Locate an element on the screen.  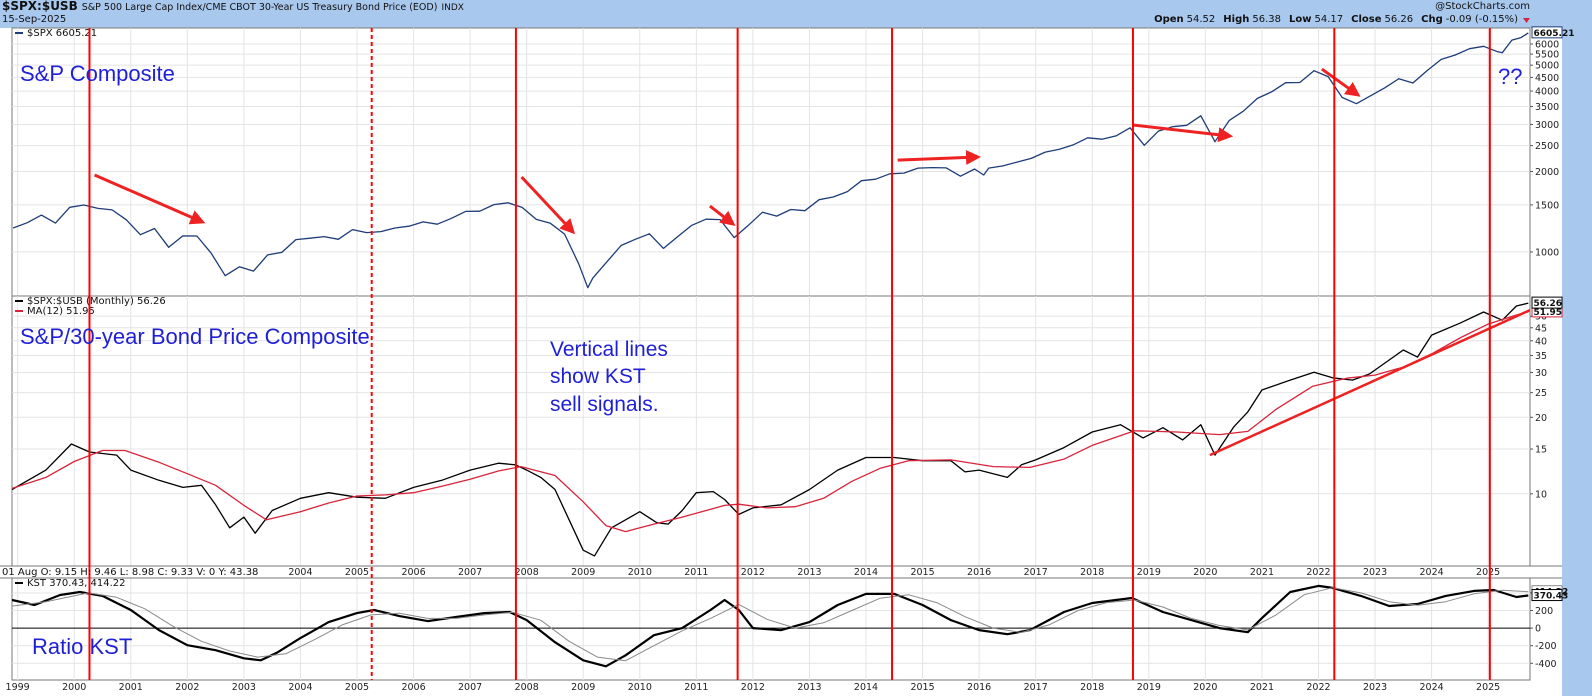
x-tick-label: 2014 is located at coordinates (866, 687).